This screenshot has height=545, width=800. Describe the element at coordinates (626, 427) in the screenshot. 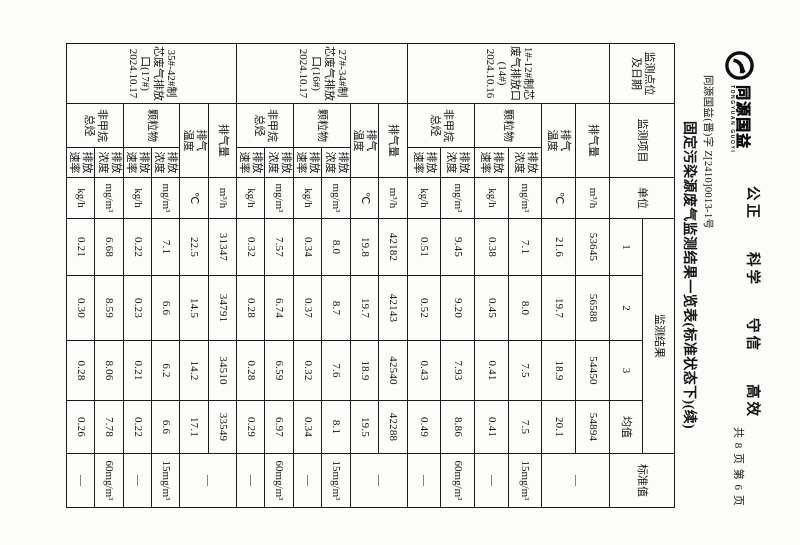

I see `header-average: 均值` at that location.